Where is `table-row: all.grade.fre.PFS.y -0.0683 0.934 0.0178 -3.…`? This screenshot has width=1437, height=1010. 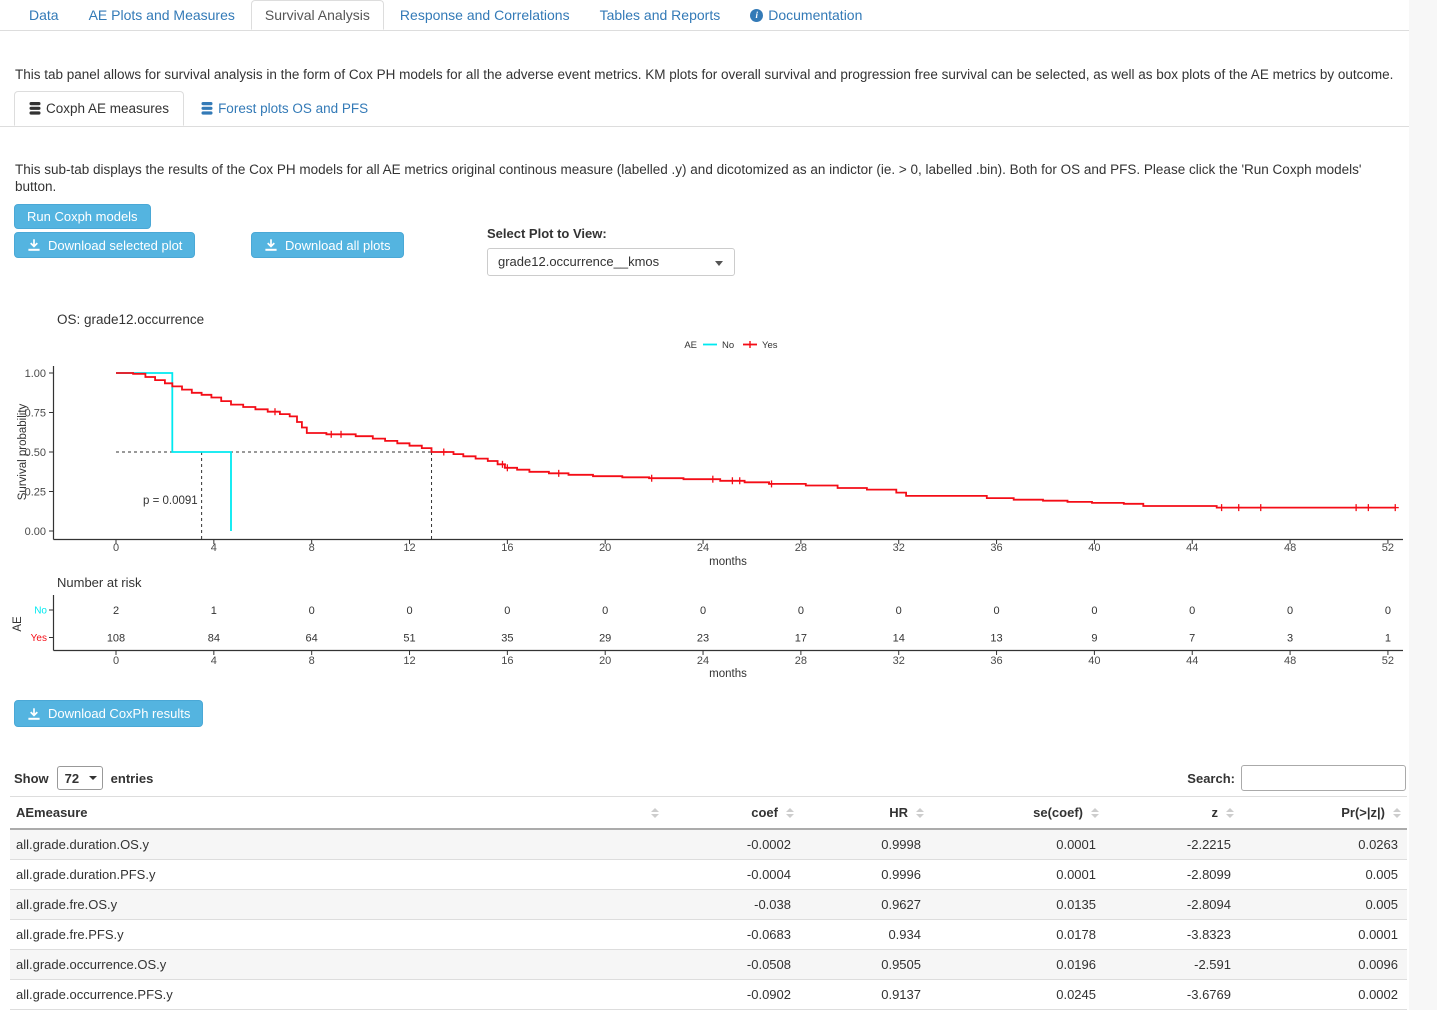 table-row: all.grade.fre.PFS.y -0.0683 0.934 0.0178 -3.… is located at coordinates (708, 934).